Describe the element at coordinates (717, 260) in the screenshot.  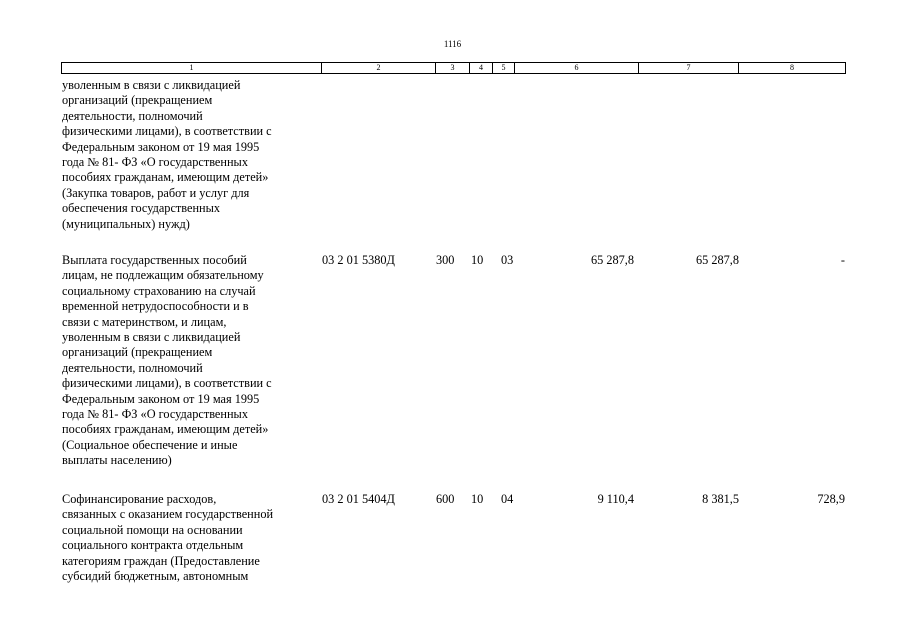
I see `row-c7: 65 287,8` at that location.